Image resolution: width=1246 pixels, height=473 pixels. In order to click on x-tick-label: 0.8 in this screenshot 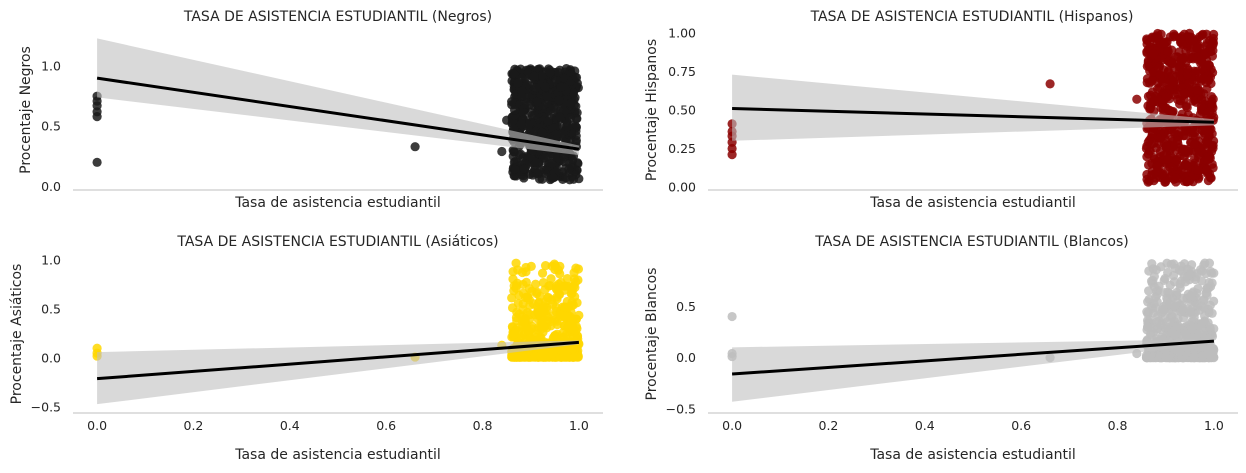, I will do `click(1118, 425)`.